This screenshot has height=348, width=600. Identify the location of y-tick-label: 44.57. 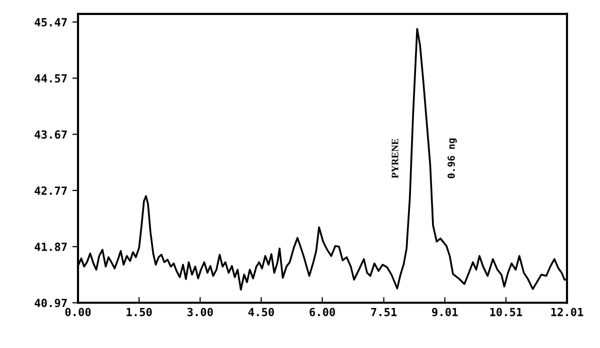
(50, 78).